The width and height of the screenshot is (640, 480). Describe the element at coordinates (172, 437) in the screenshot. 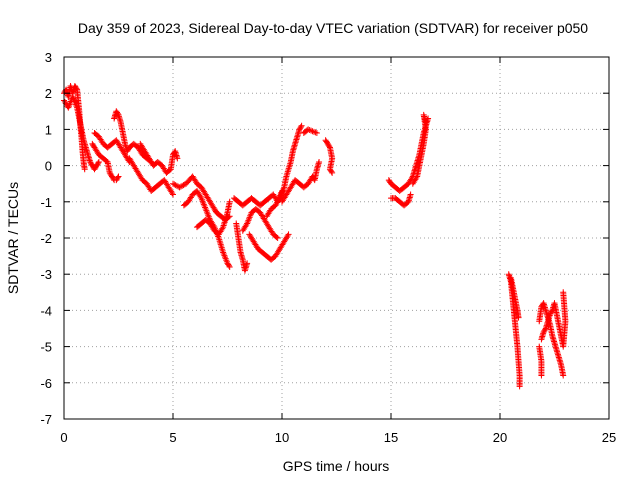

I see `x-tick-label: 5` at that location.